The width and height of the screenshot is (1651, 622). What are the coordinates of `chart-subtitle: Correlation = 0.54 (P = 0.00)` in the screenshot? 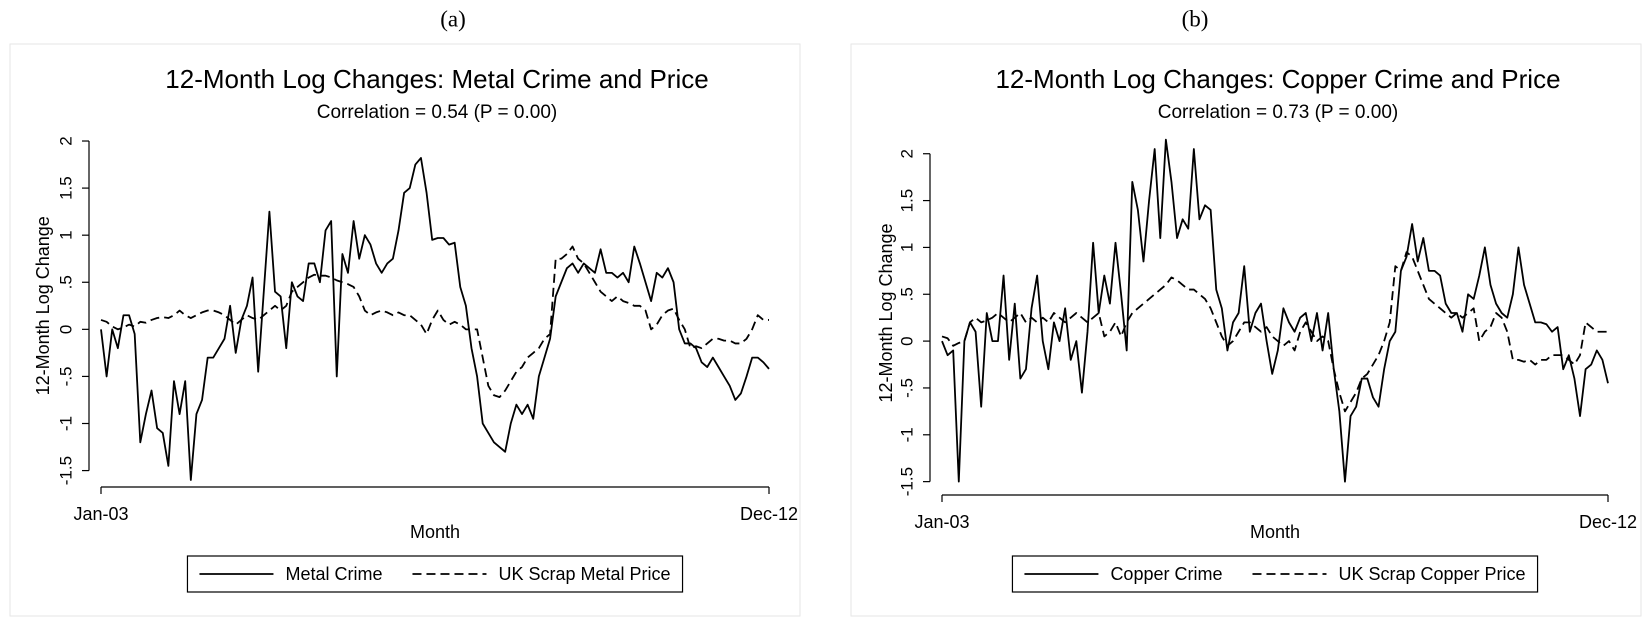 It's located at (437, 112).